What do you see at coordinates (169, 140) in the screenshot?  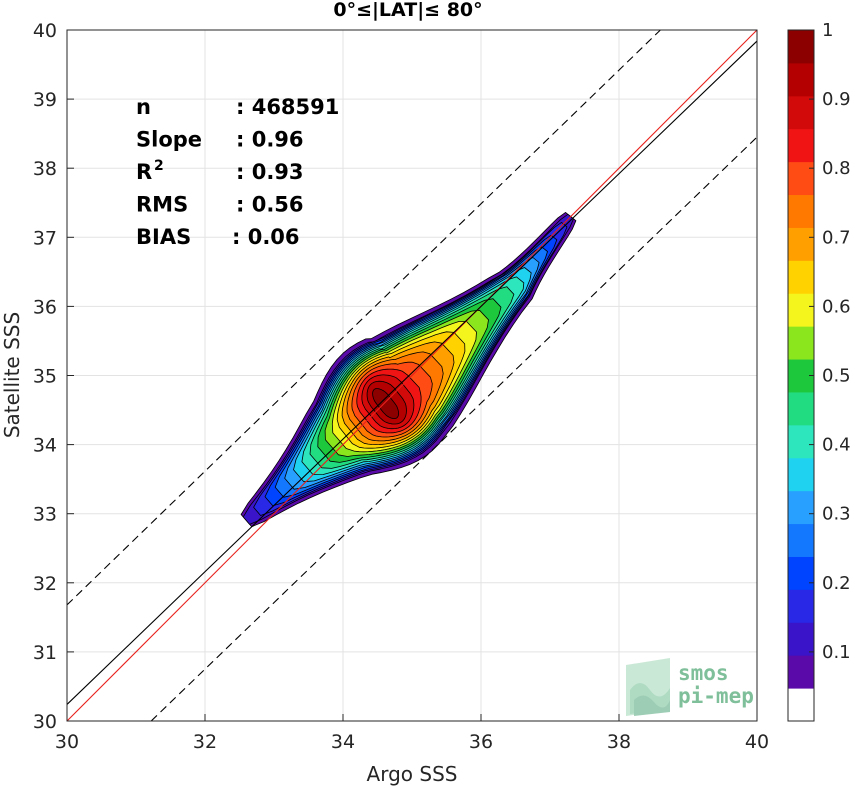 I see `stat-label: Slope` at bounding box center [169, 140].